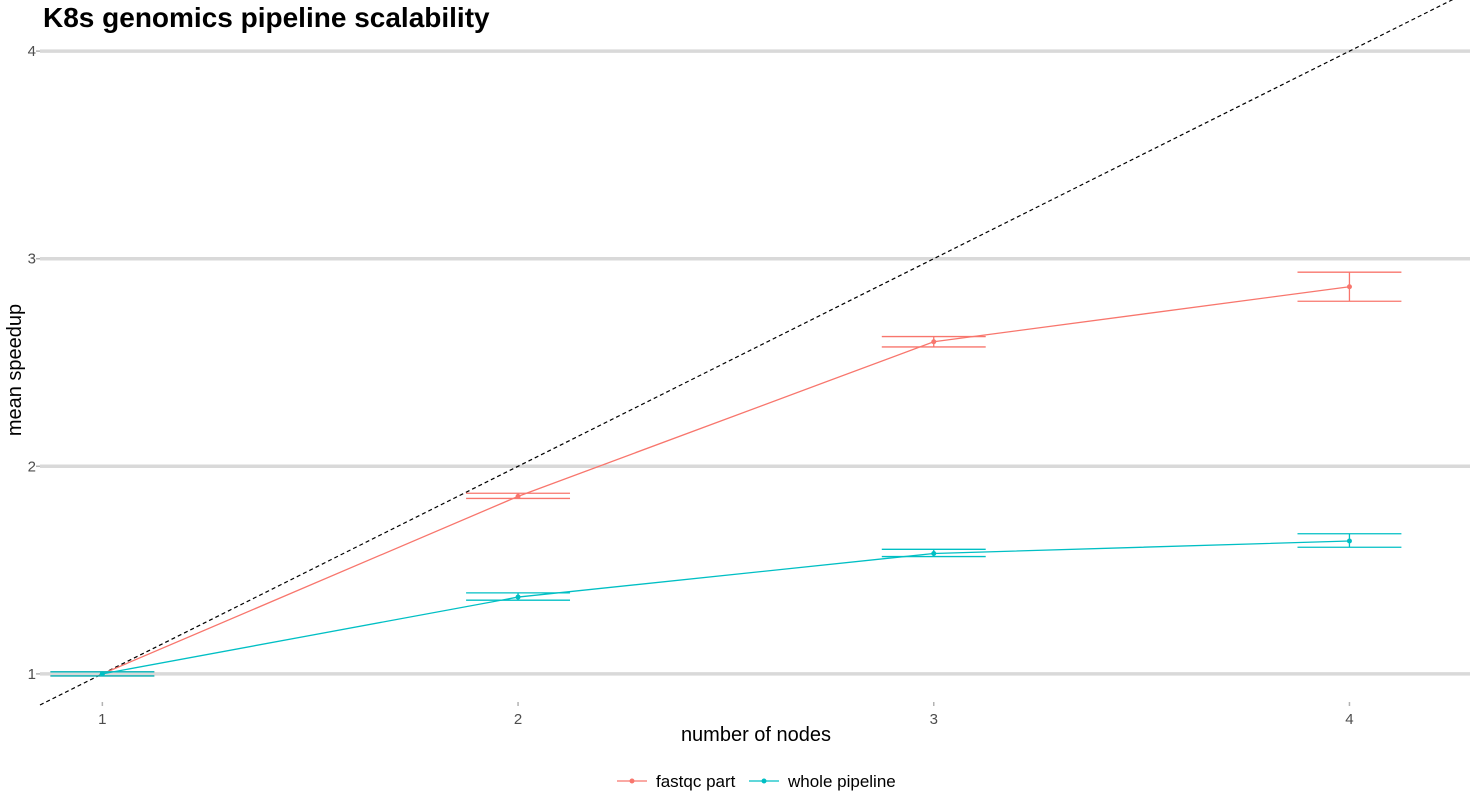  What do you see at coordinates (756, 735) in the screenshot?
I see `x-axis-title: number of nodes` at bounding box center [756, 735].